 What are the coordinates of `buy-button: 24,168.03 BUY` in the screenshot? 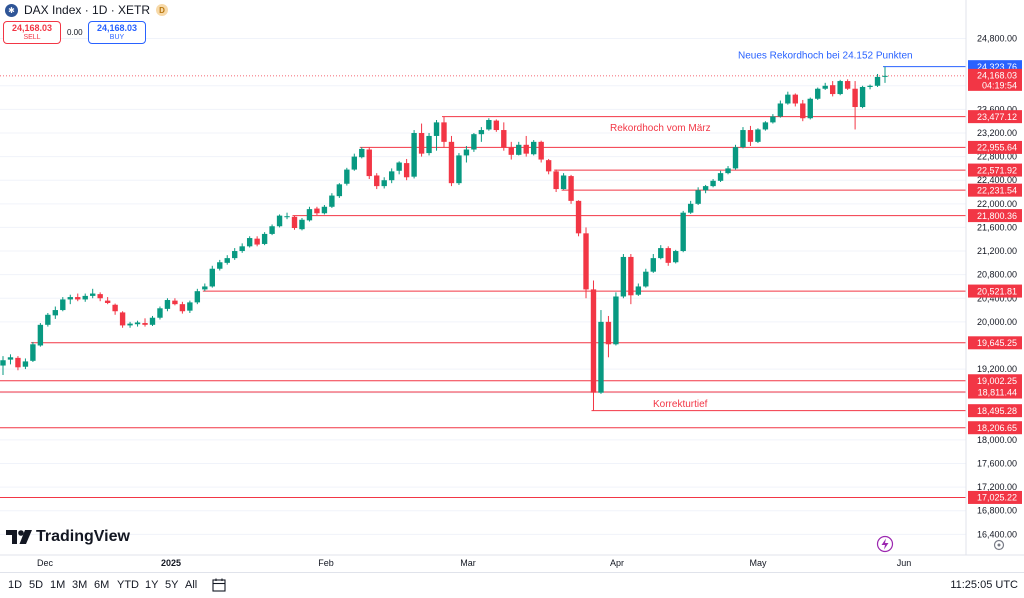 It's located at (117, 32).